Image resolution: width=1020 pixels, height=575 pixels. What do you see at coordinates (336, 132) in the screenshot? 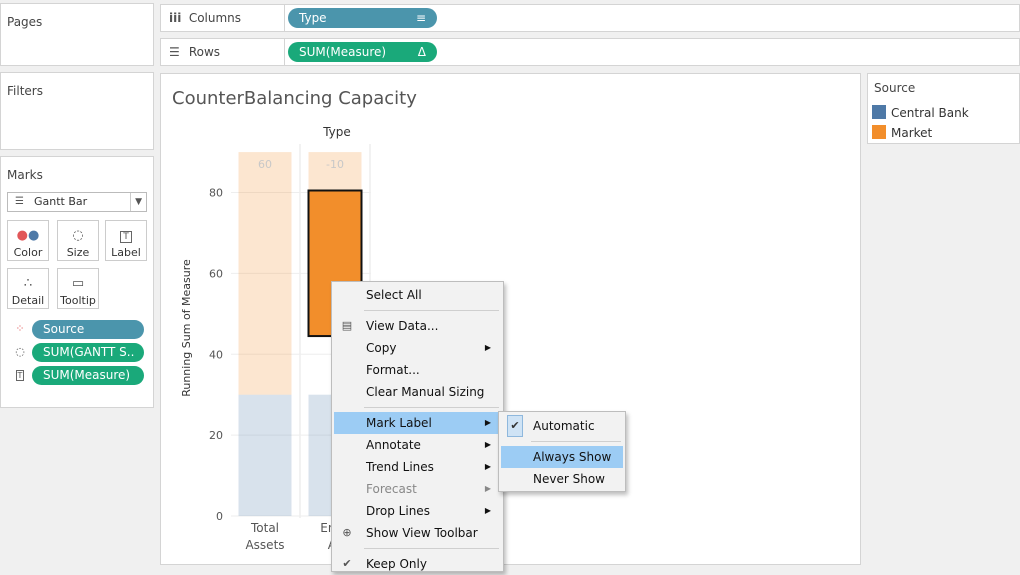
I see `column-header-type: Type` at bounding box center [336, 132].